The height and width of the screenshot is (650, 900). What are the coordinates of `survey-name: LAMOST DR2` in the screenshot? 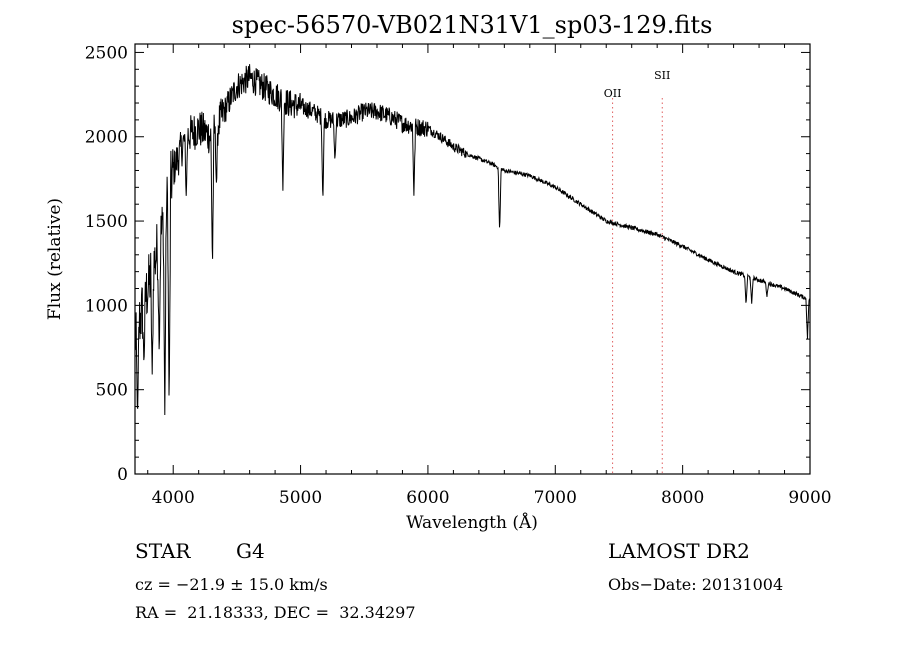 It's located at (679, 551).